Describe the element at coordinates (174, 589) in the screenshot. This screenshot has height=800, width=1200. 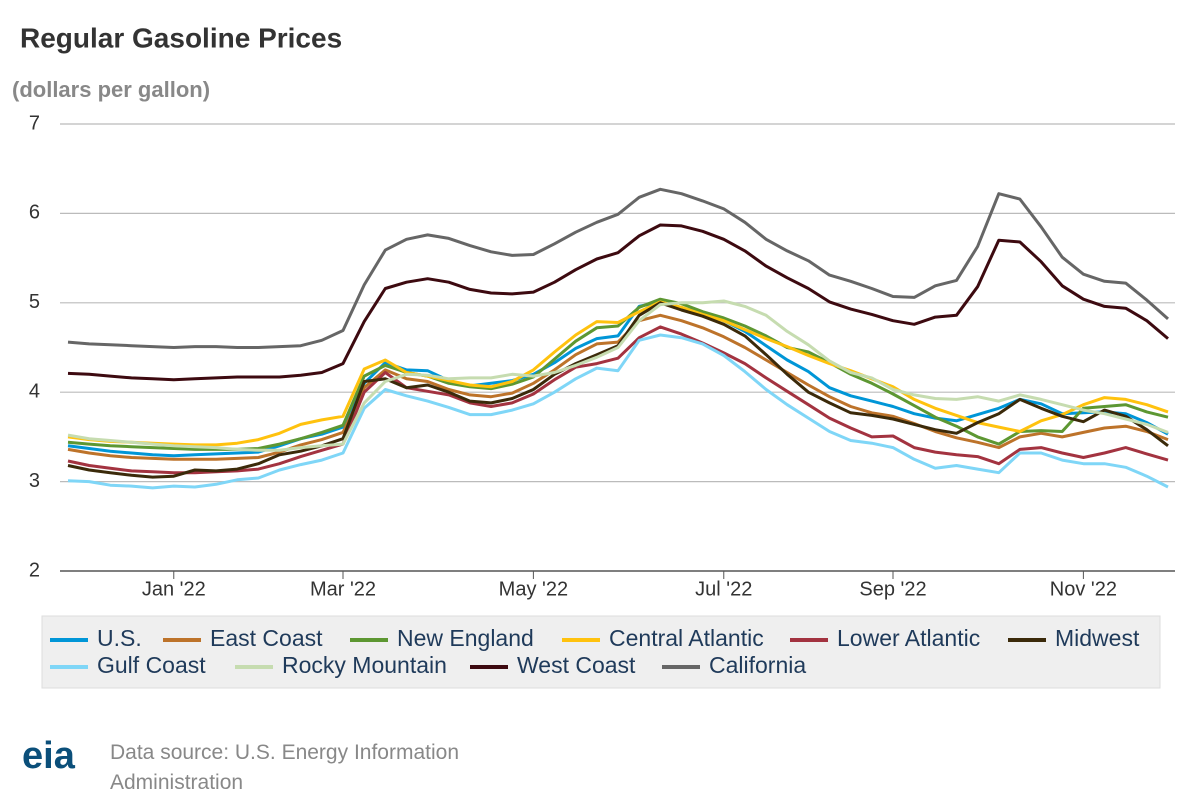
I see `x-tick-label: Jan '22` at that location.